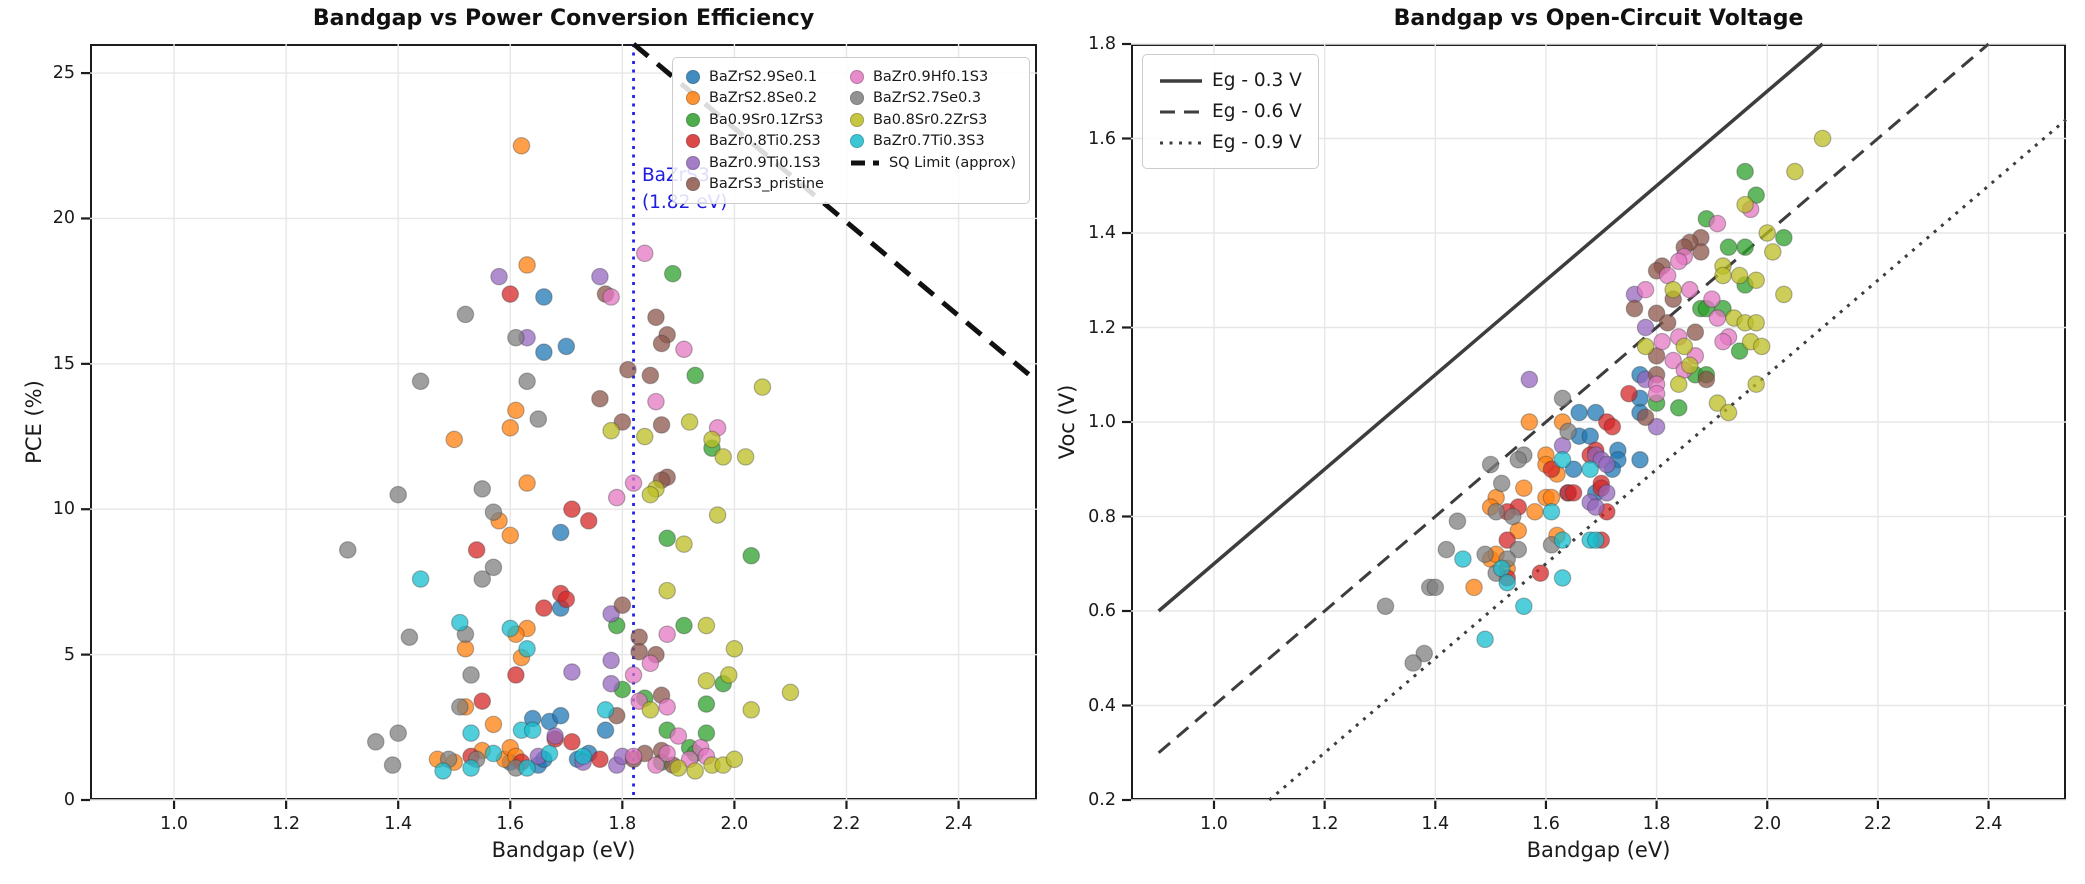 The height and width of the screenshot is (884, 2085). I want to click on legend-label: BaZr0.7Ti0.3S3, so click(928, 141).